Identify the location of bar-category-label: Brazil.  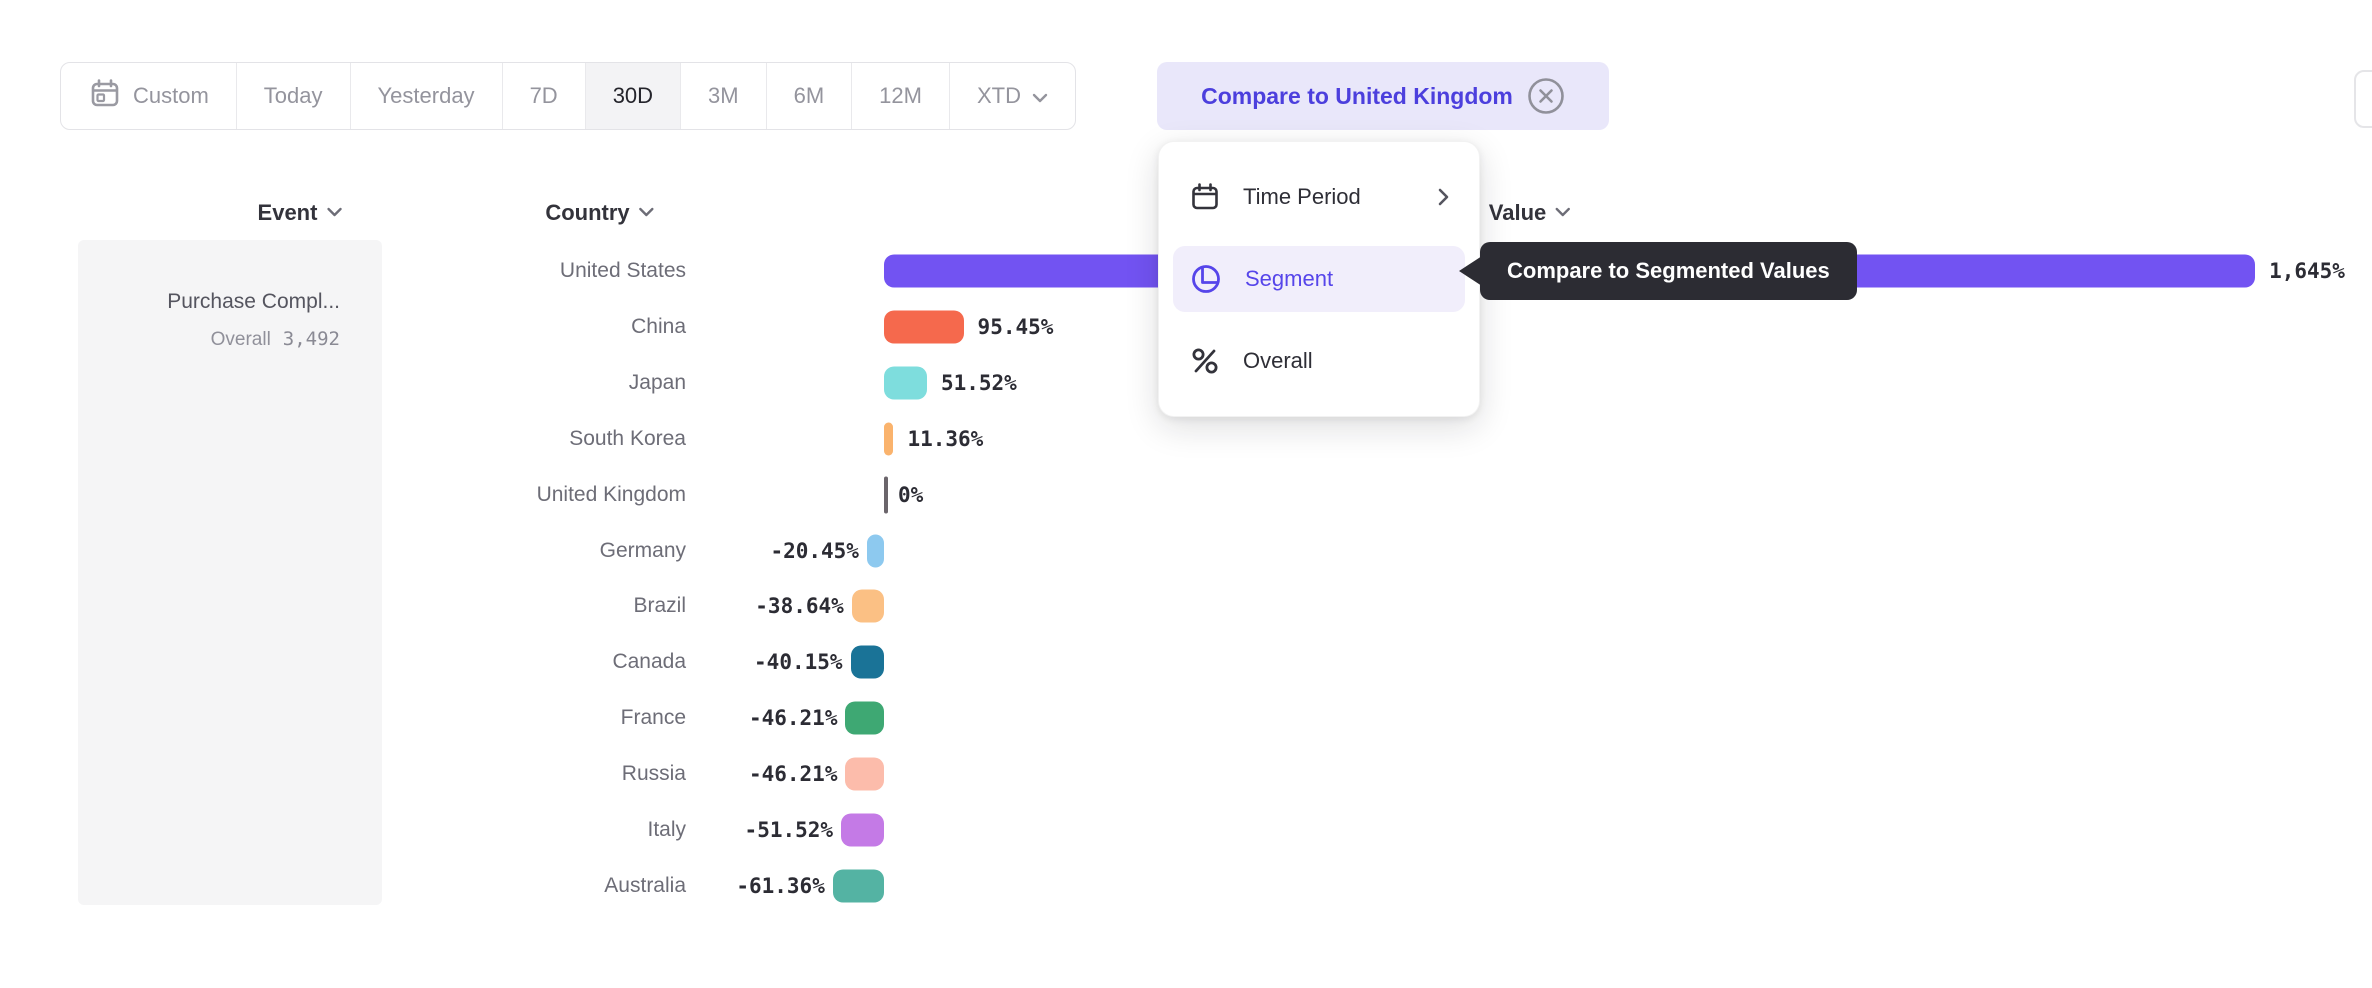
(659, 606).